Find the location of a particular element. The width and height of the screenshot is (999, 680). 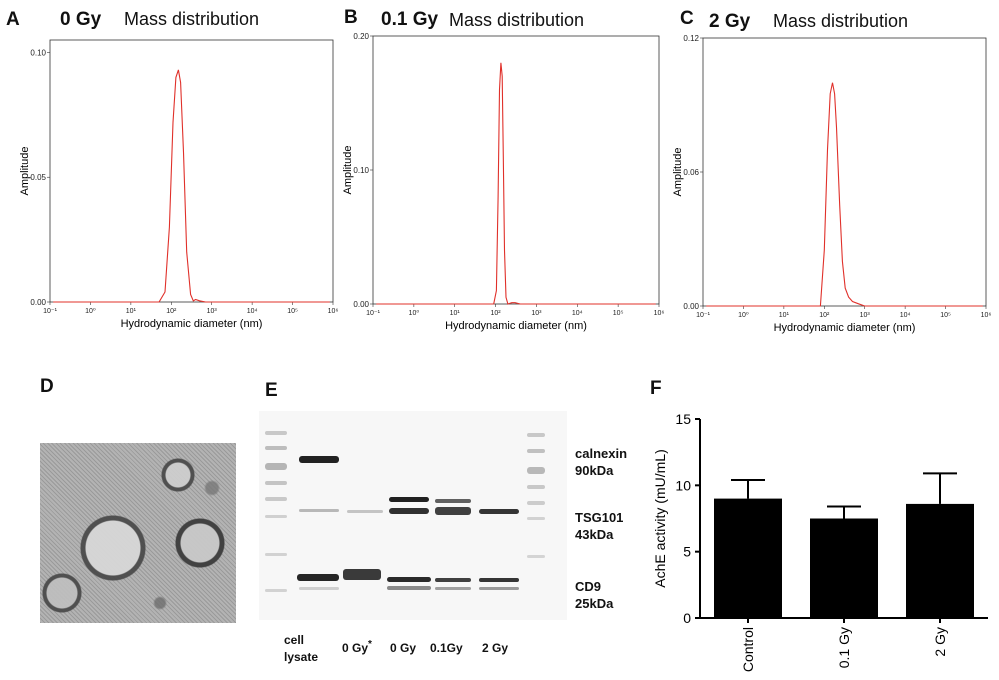

x-tick-label-b: 10³ is located at coordinates (536, 313).